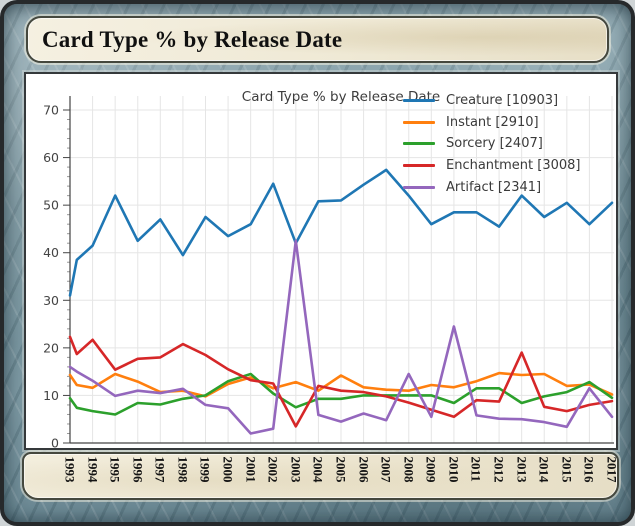 The height and width of the screenshot is (526, 635). Describe the element at coordinates (341, 97) in the screenshot. I see `plot-title: Card Type % by Release Date` at that location.